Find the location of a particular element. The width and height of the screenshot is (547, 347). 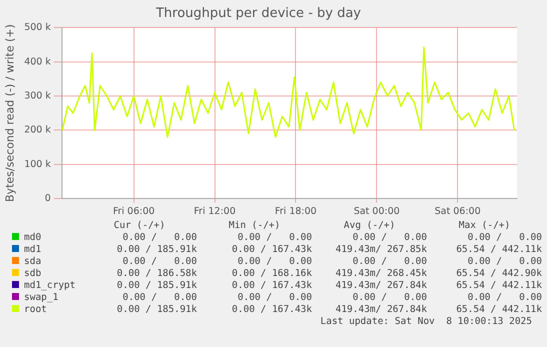

text: 0.00 / 186.58k is located at coordinates (156, 274).